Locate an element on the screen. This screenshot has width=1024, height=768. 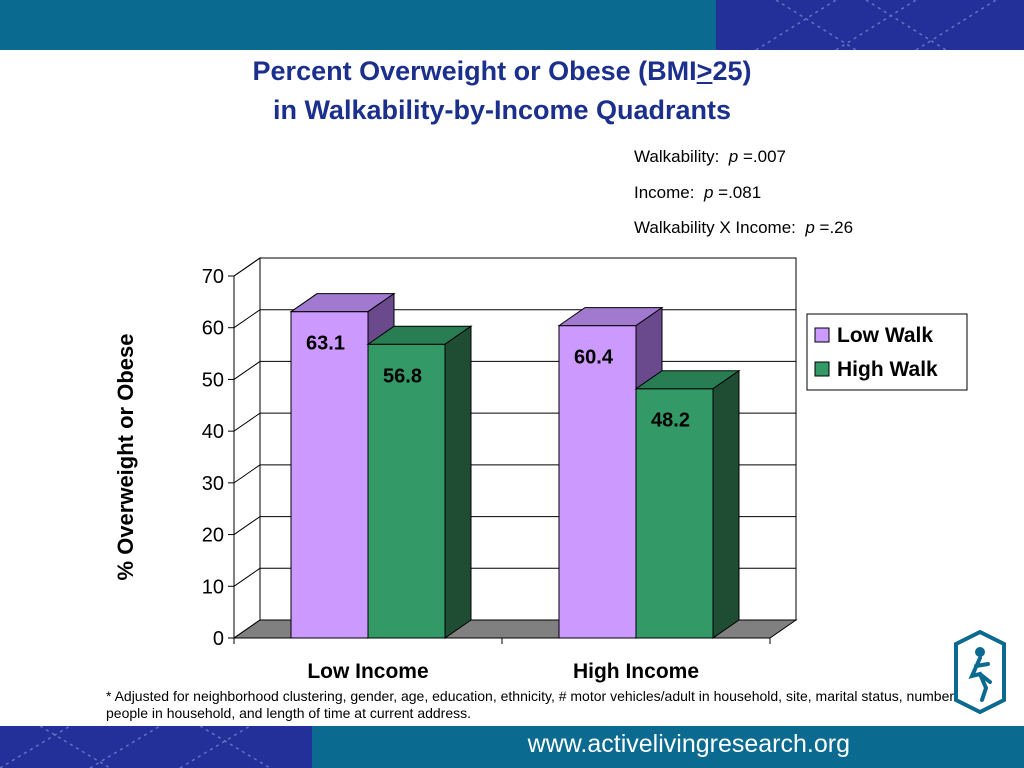
x-category-label: Low Income is located at coordinates (367, 671).